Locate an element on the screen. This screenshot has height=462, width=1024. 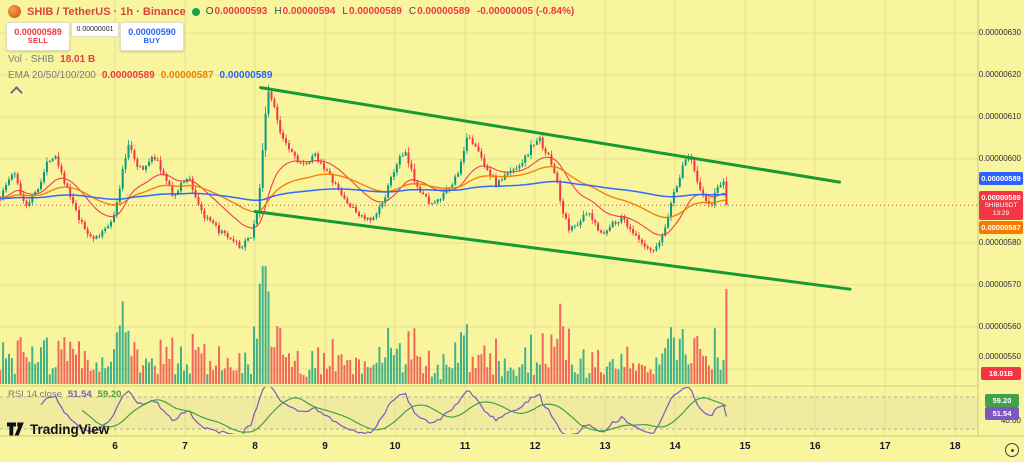
open-label: O is located at coordinates (209, 11).